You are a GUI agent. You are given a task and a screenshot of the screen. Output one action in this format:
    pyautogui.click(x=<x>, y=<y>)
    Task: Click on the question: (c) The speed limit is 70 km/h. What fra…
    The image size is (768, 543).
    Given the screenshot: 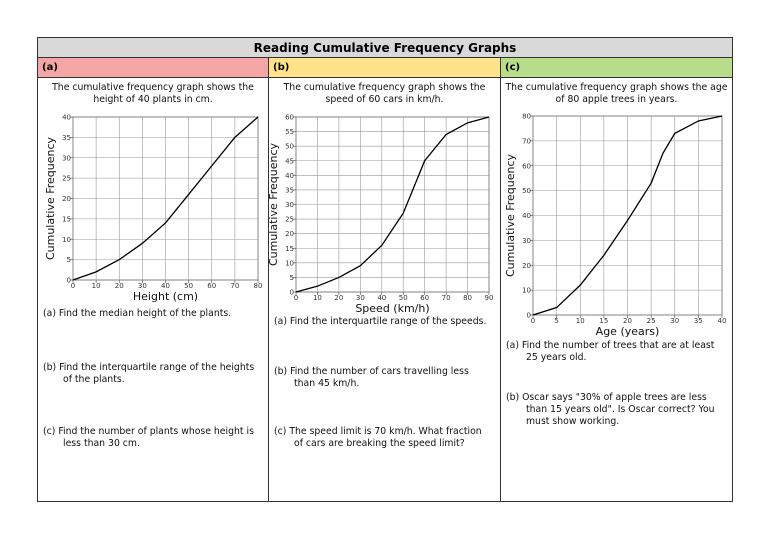 What is the action you would take?
    pyautogui.click(x=378, y=437)
    